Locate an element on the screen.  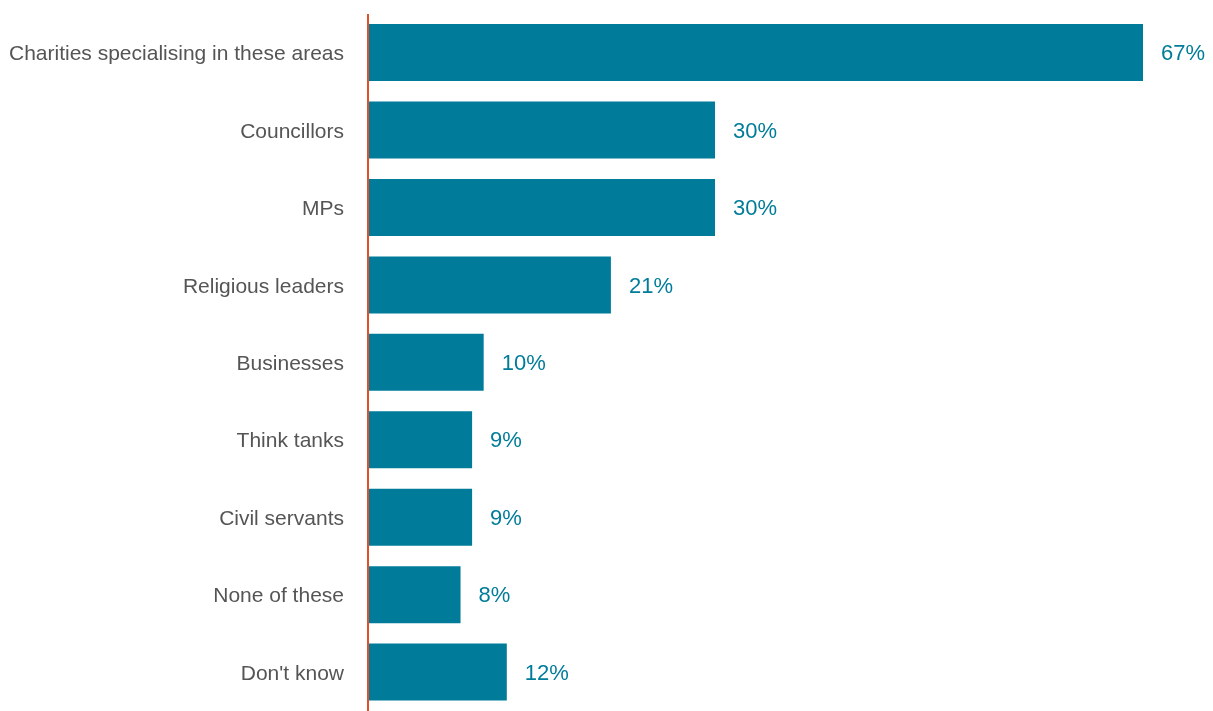
y-tick-label: Civil servants is located at coordinates (281, 517).